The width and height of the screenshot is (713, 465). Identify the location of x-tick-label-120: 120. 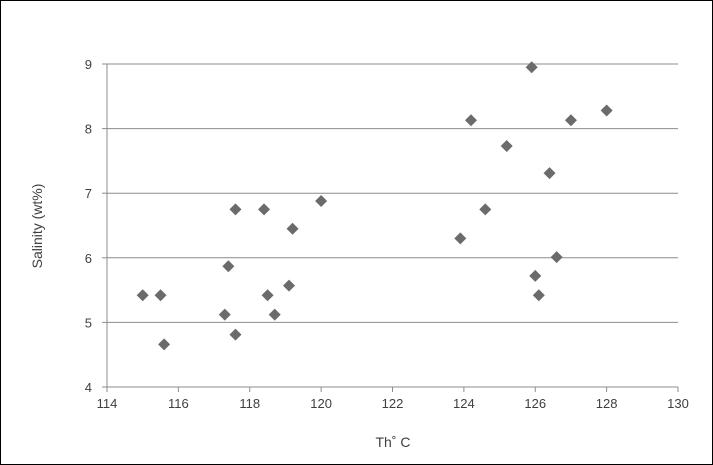
(321, 403).